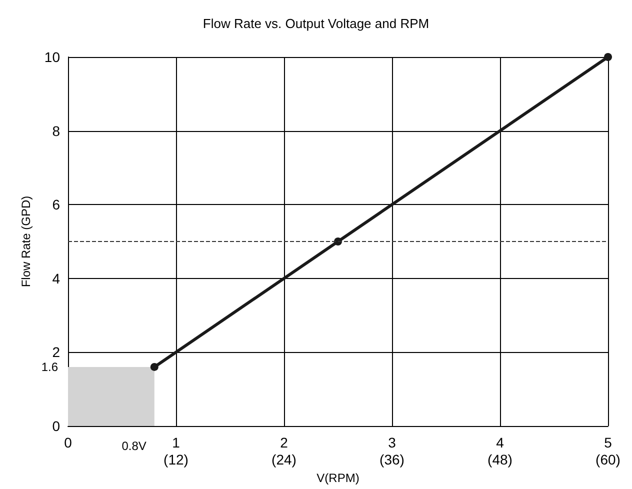 The height and width of the screenshot is (489, 632). What do you see at coordinates (26, 242) in the screenshot?
I see `y-axis-title: Flow Rate (GPD)` at bounding box center [26, 242].